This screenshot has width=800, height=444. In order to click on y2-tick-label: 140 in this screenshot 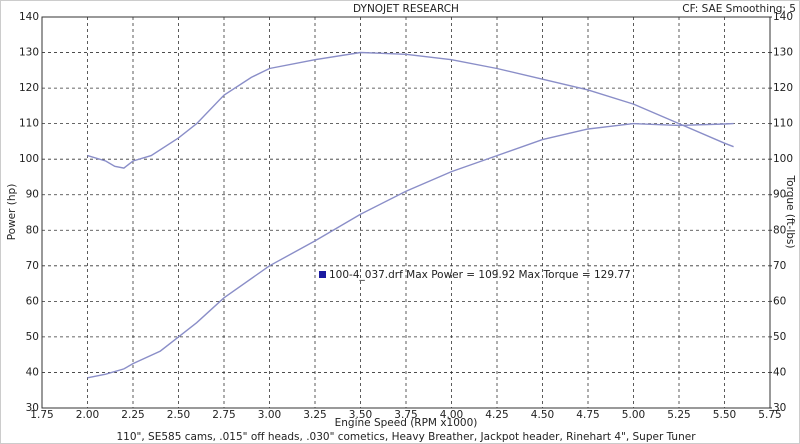, I will do `click(783, 17)`.